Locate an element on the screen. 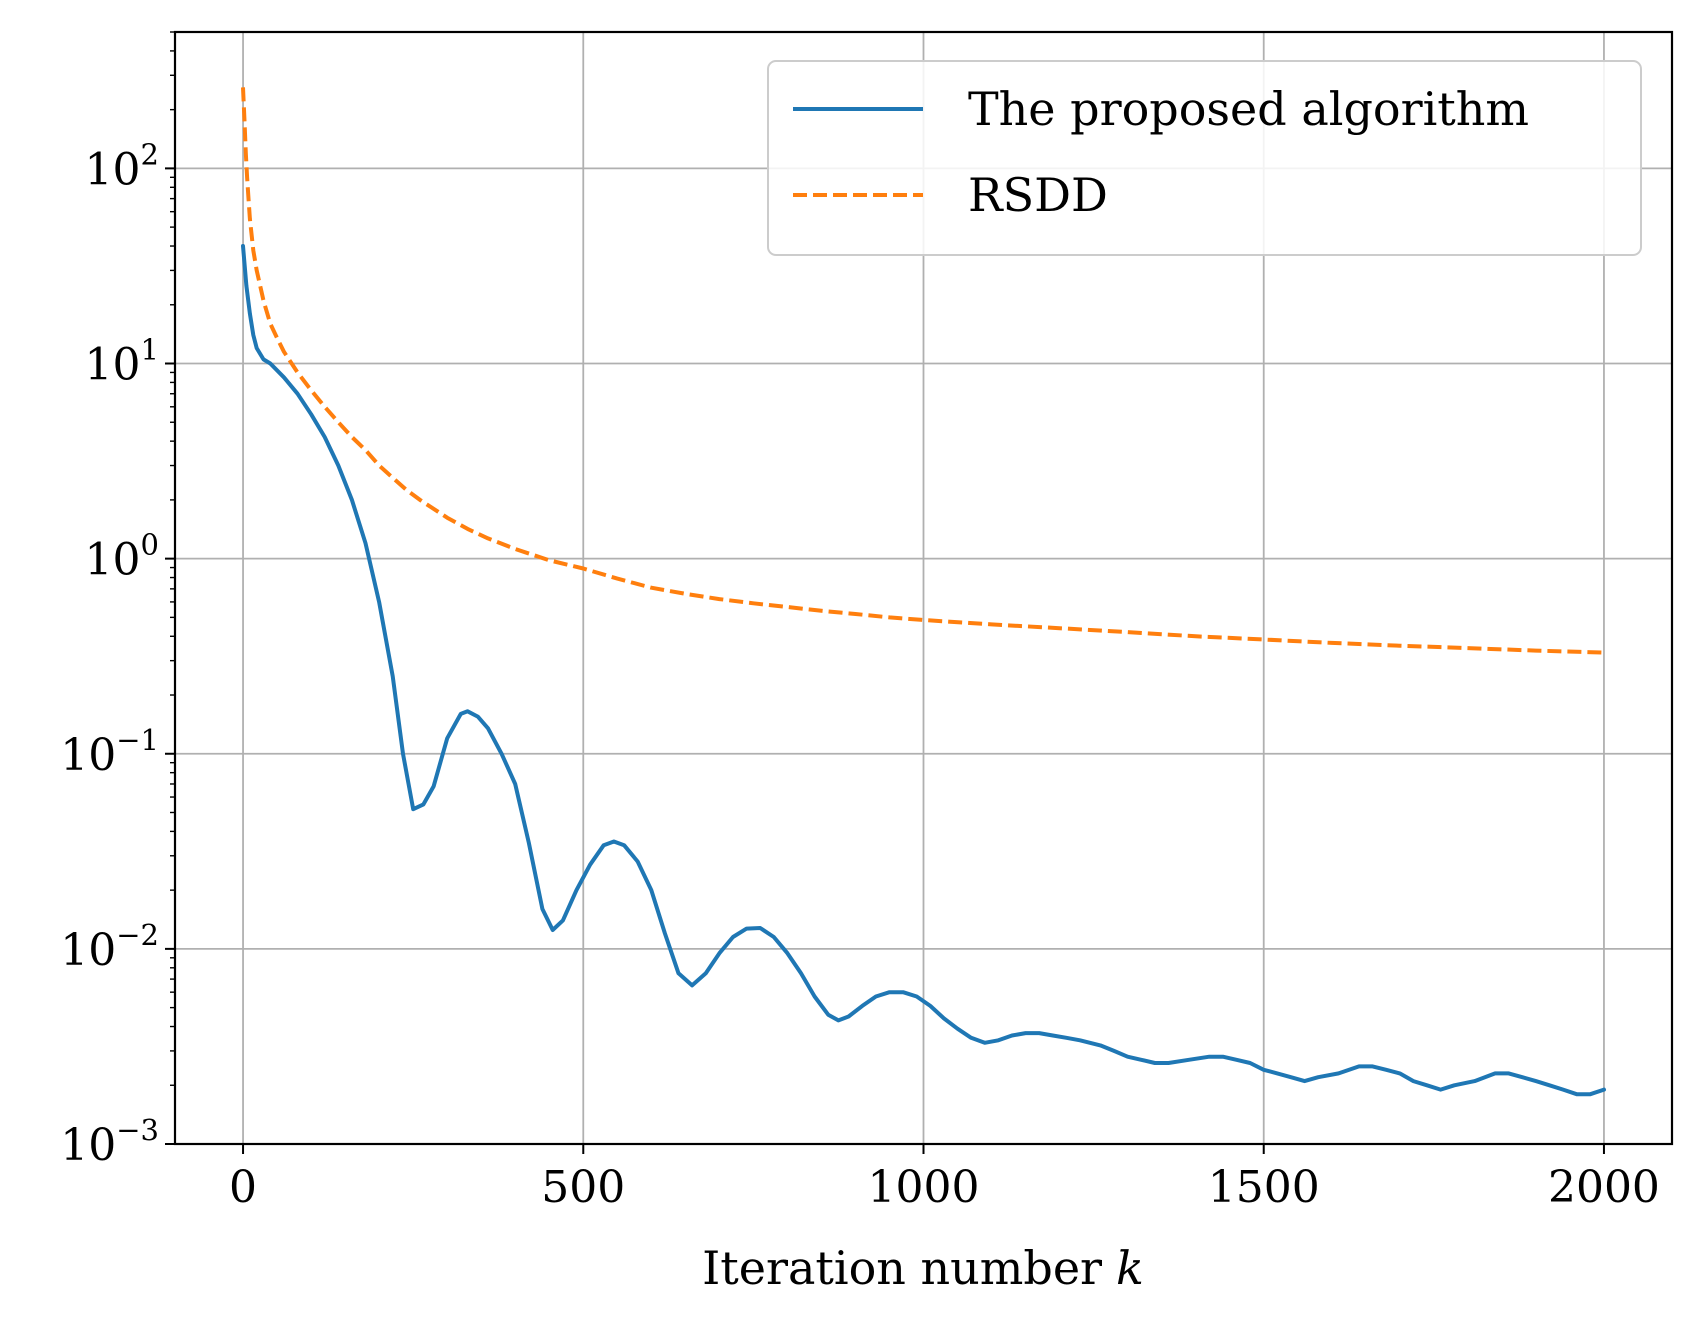  y-tick-label: 10¹ is located at coordinates (122, 362).